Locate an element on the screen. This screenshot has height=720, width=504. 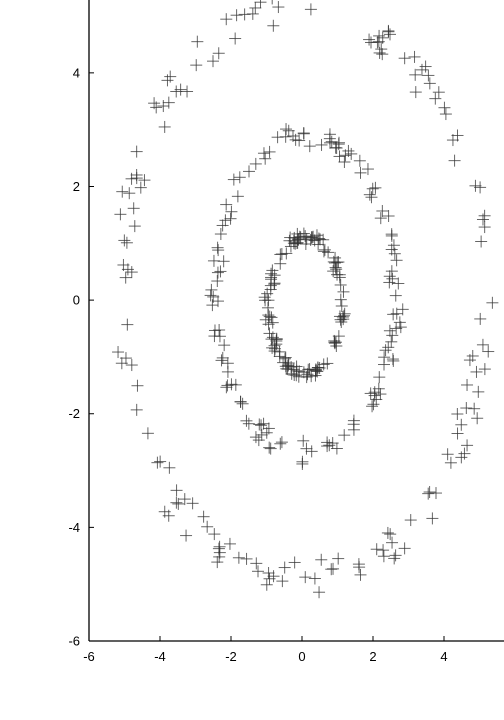
y-tick-label: -4 is located at coordinates (74, 527).